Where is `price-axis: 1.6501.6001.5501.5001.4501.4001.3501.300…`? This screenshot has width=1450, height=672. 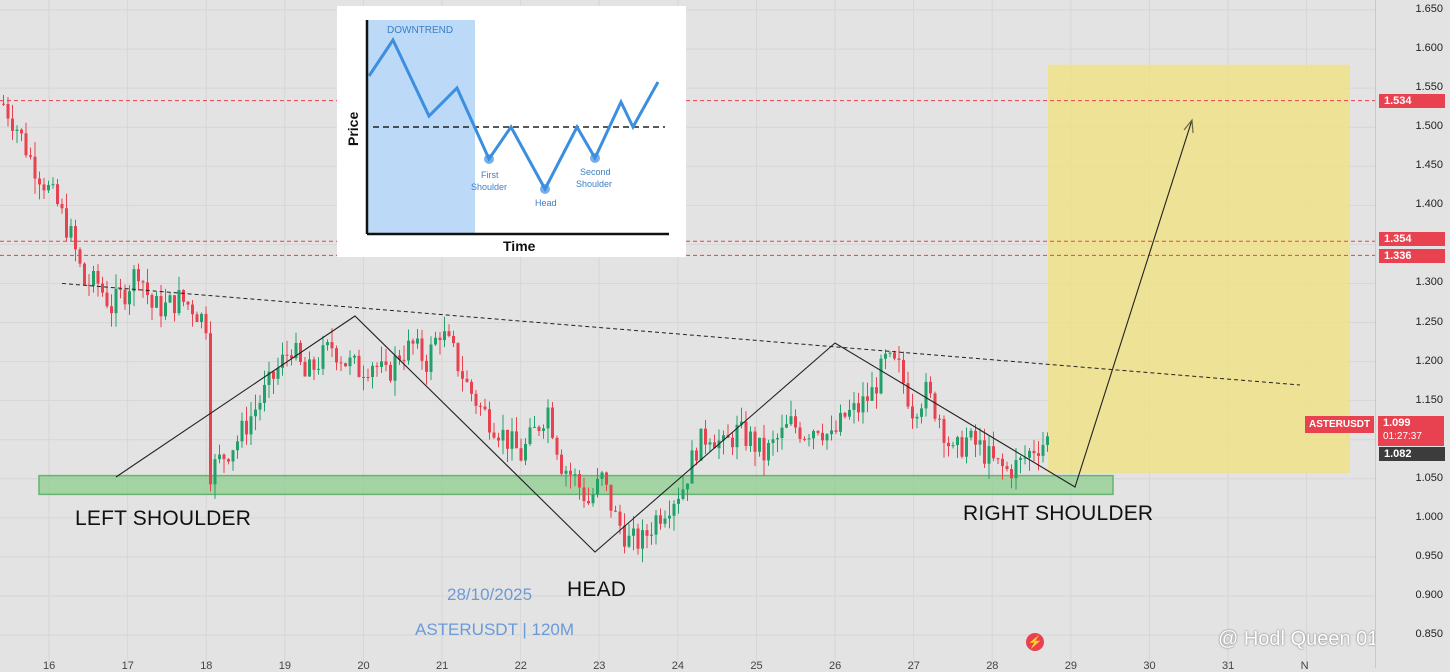
price-axis: 1.6501.6001.5501.5001.4501.4001.3501.300… is located at coordinates (1412, 334).